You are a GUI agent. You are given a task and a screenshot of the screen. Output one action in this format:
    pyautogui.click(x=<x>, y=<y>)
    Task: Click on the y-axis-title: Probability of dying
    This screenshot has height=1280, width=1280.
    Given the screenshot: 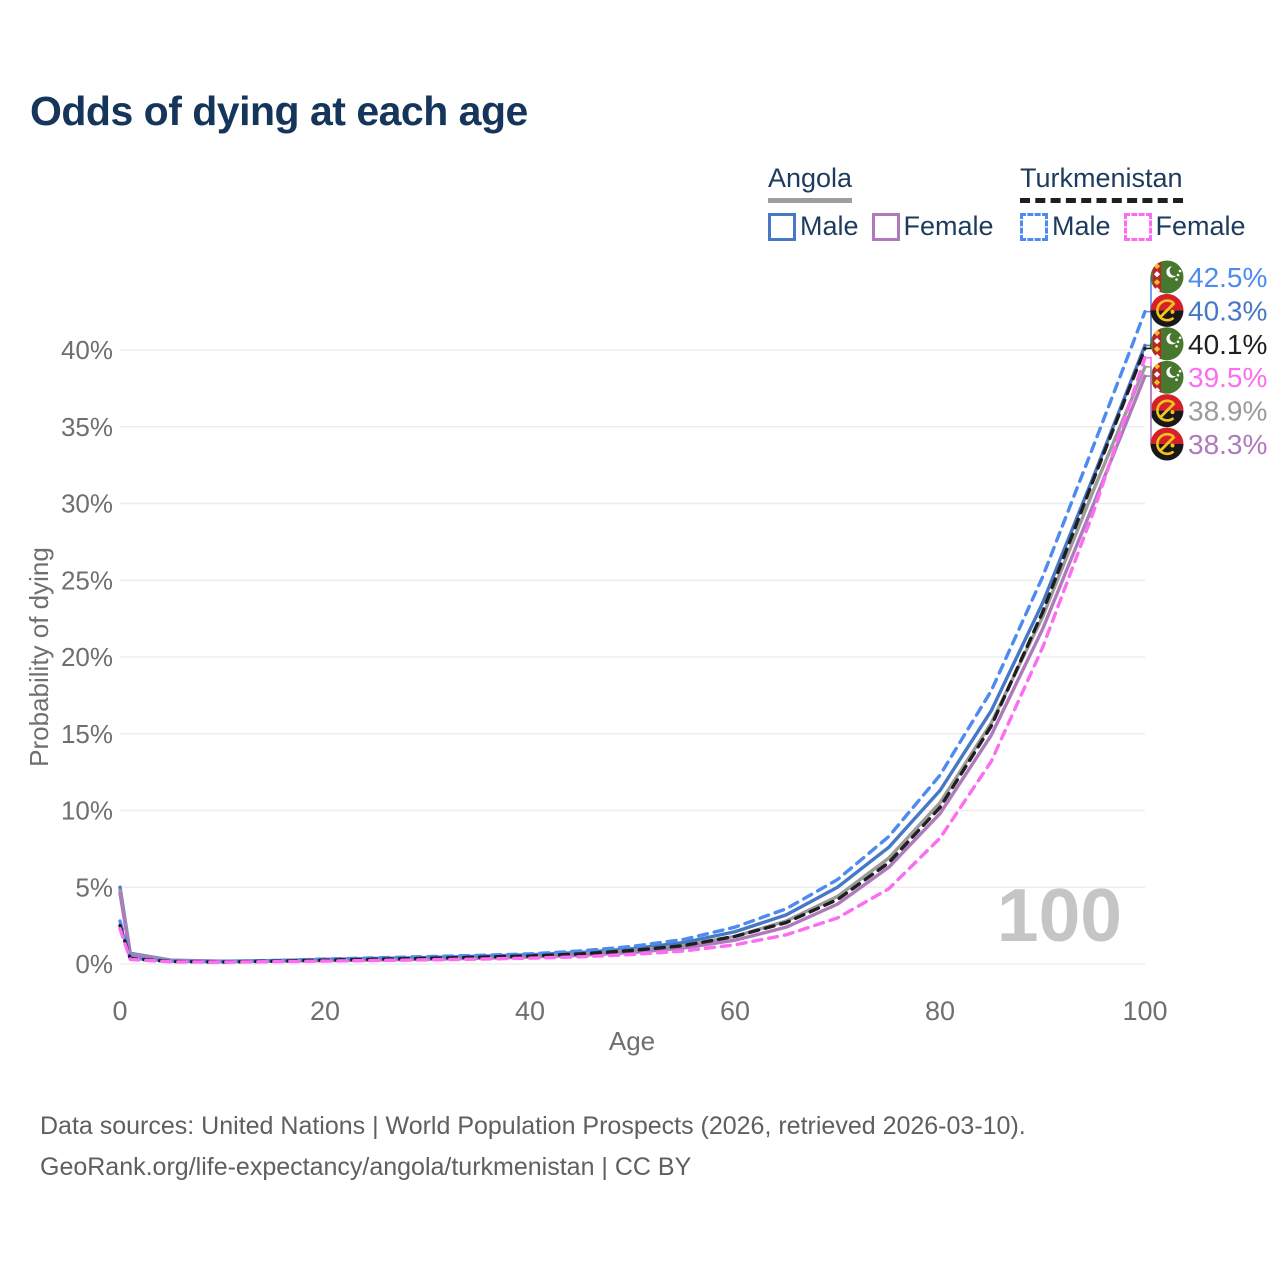 What is the action you would take?
    pyautogui.click(x=39, y=657)
    